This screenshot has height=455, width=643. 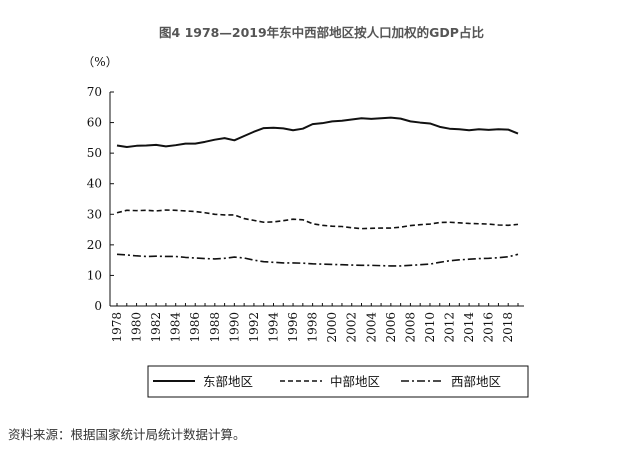 I want to click on x-tick-label: 2010, so click(x=430, y=327).